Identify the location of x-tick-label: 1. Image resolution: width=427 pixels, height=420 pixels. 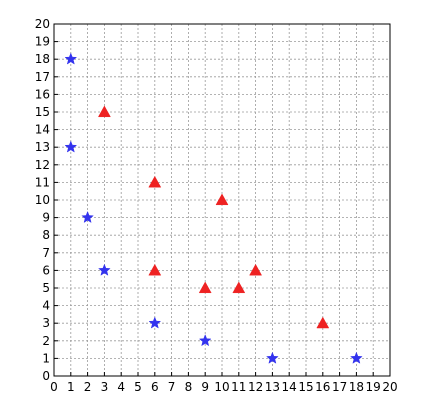
(71, 387).